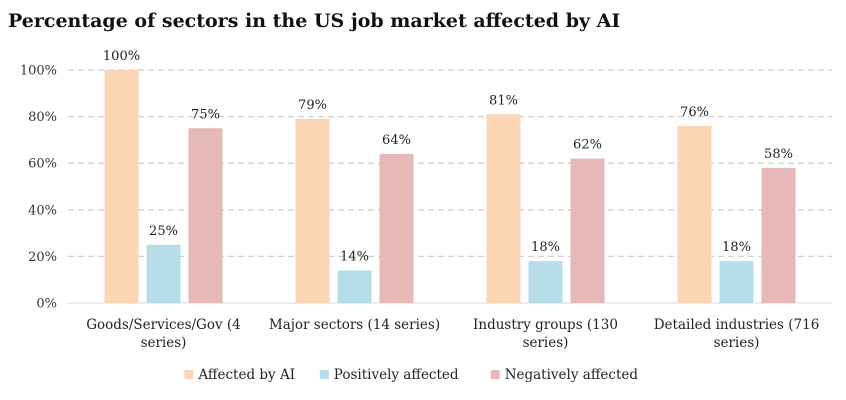 The image size is (846, 400). I want to click on x-category-label: Industry groups (130, so click(545, 325).